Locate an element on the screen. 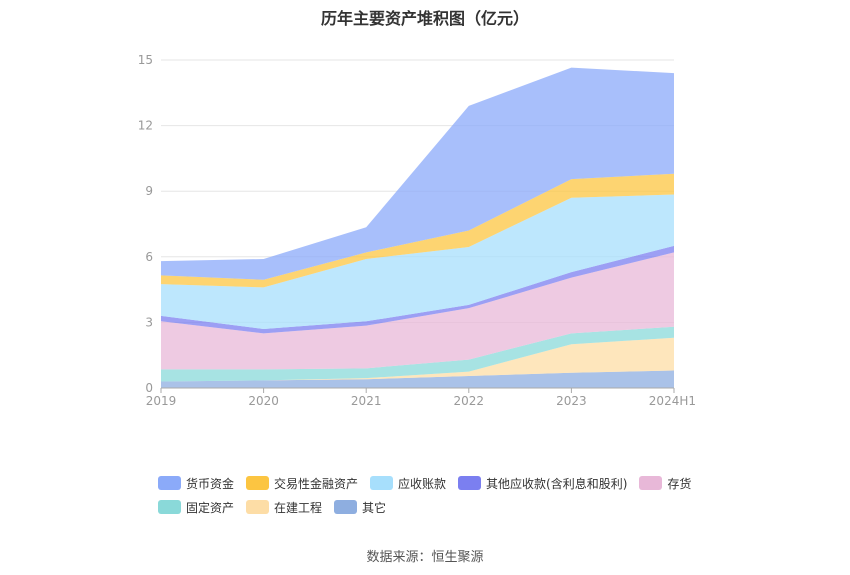 This screenshot has width=850, height=575. x-tick-label: 2024H1 is located at coordinates (672, 401).